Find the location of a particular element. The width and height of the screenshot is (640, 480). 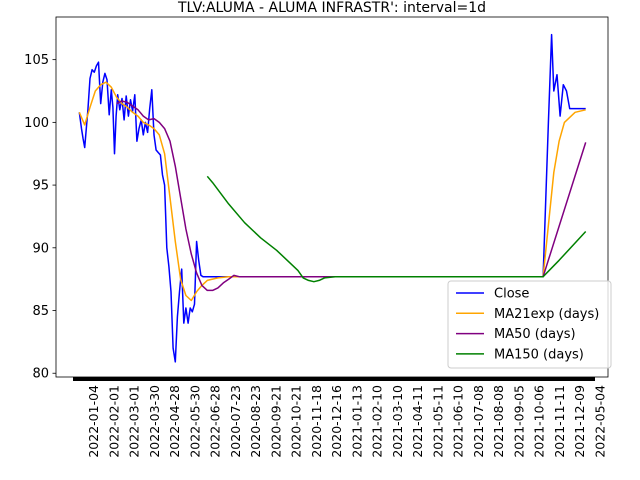

x-tick-band is located at coordinates (334, 379).